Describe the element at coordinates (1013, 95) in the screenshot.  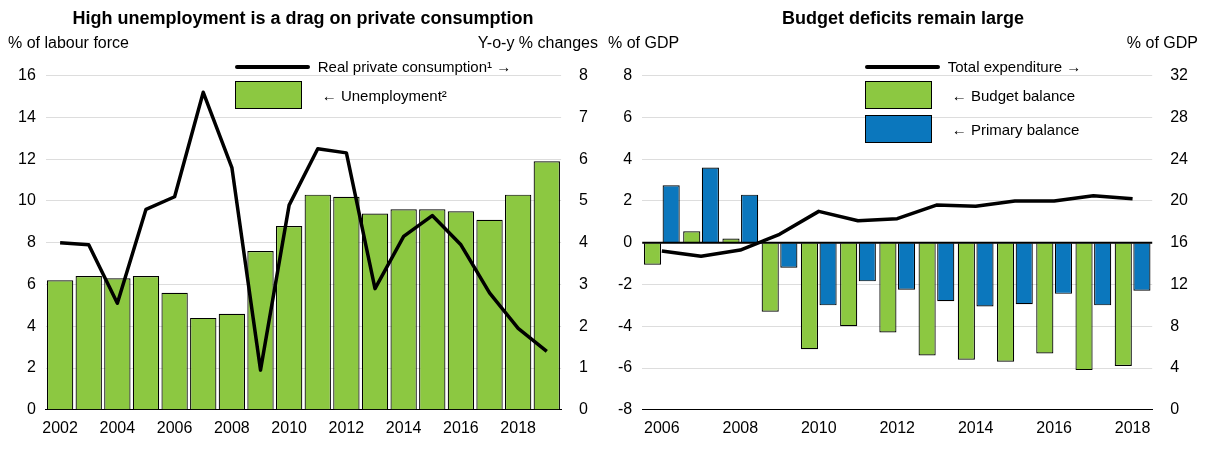
I see `legend-label: ← Budget balance` at that location.